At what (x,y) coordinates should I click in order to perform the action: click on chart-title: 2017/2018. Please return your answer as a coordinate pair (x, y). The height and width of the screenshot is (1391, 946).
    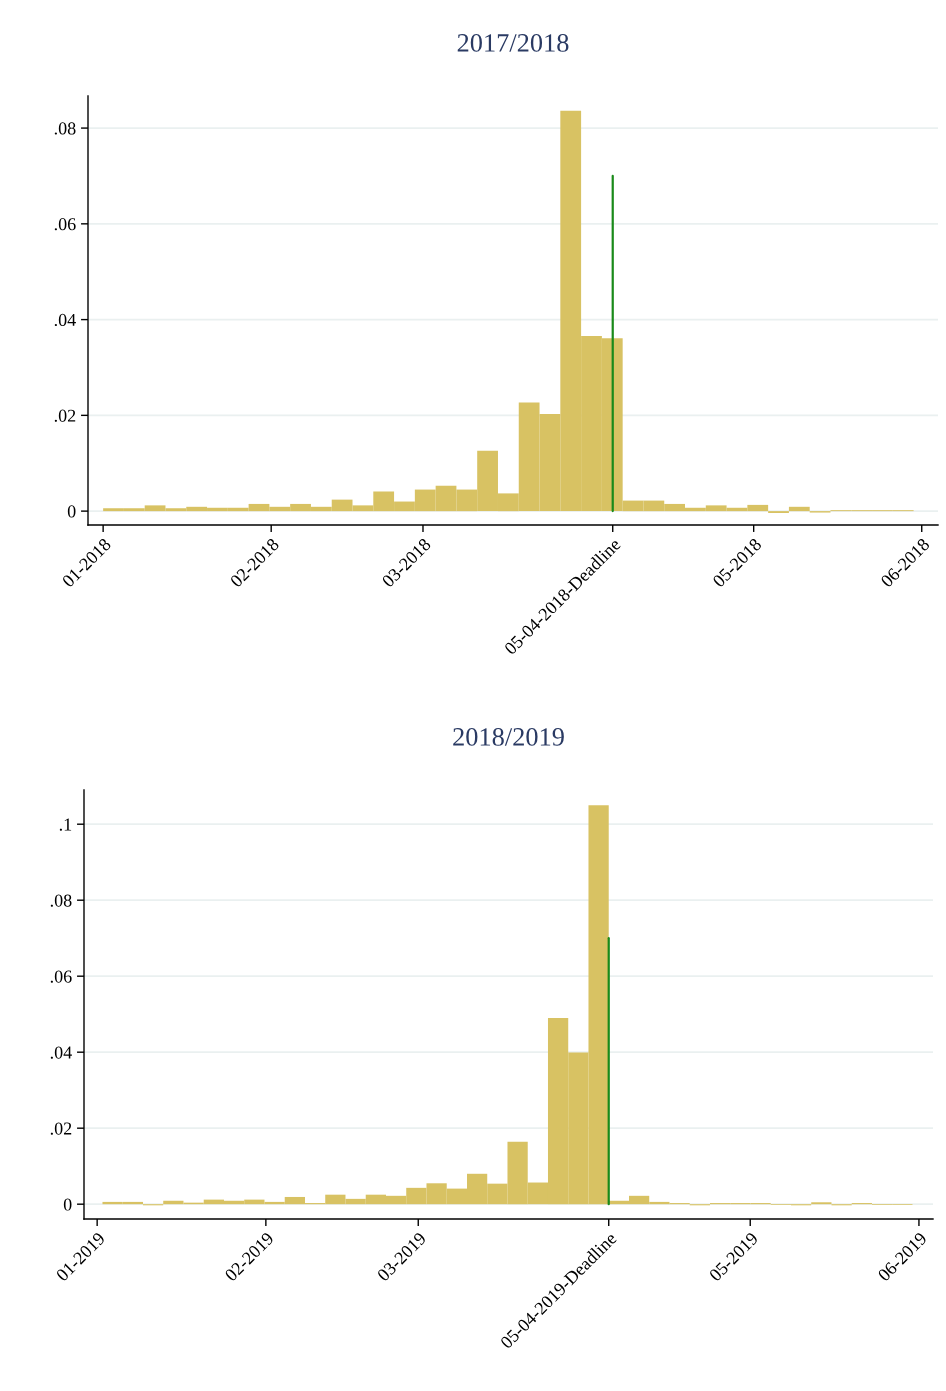
    Looking at the image, I should click on (513, 43).